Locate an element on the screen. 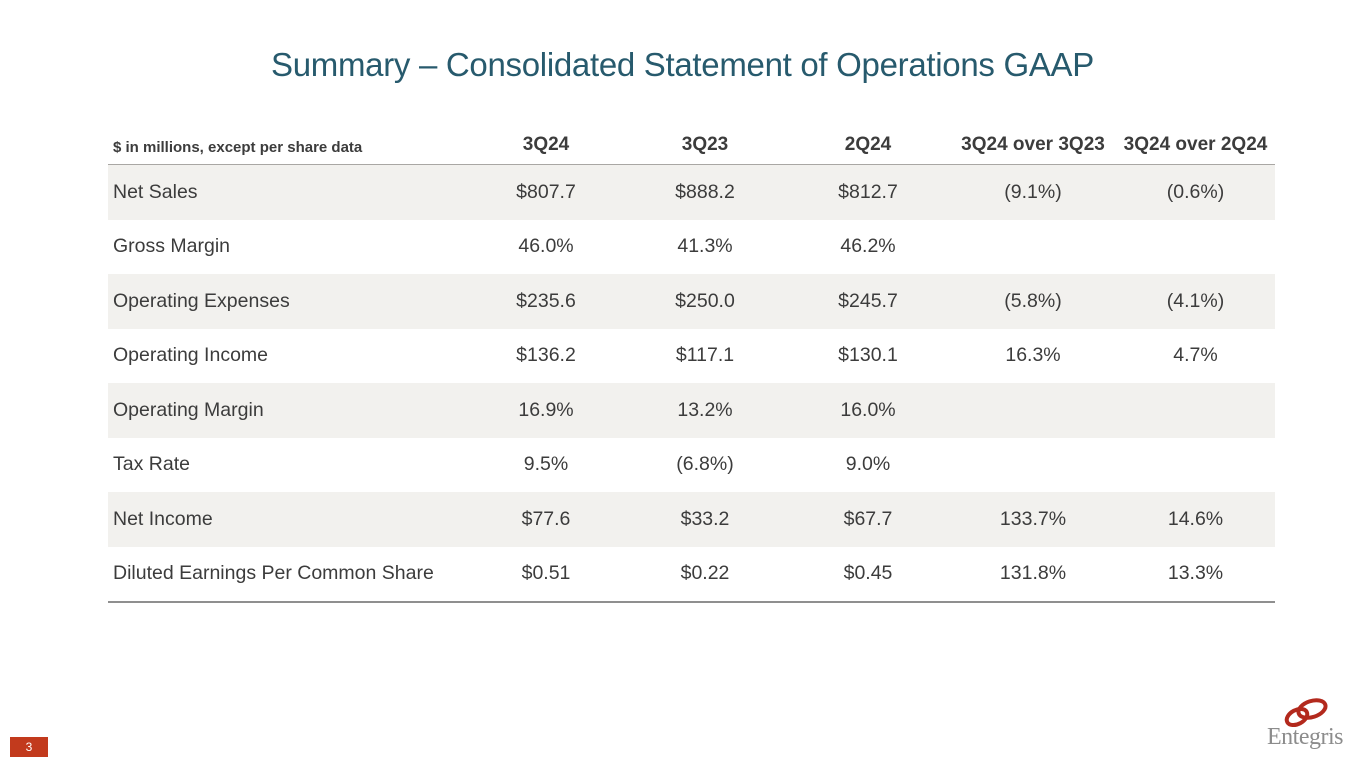 The width and height of the screenshot is (1365, 768). table-cell: $130.1 is located at coordinates (868, 355).